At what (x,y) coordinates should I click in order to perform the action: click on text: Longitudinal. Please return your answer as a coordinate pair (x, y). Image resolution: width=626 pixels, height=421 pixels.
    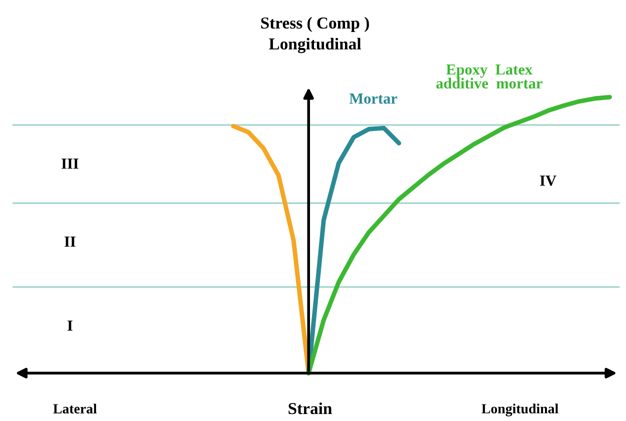
    Looking at the image, I should click on (520, 410).